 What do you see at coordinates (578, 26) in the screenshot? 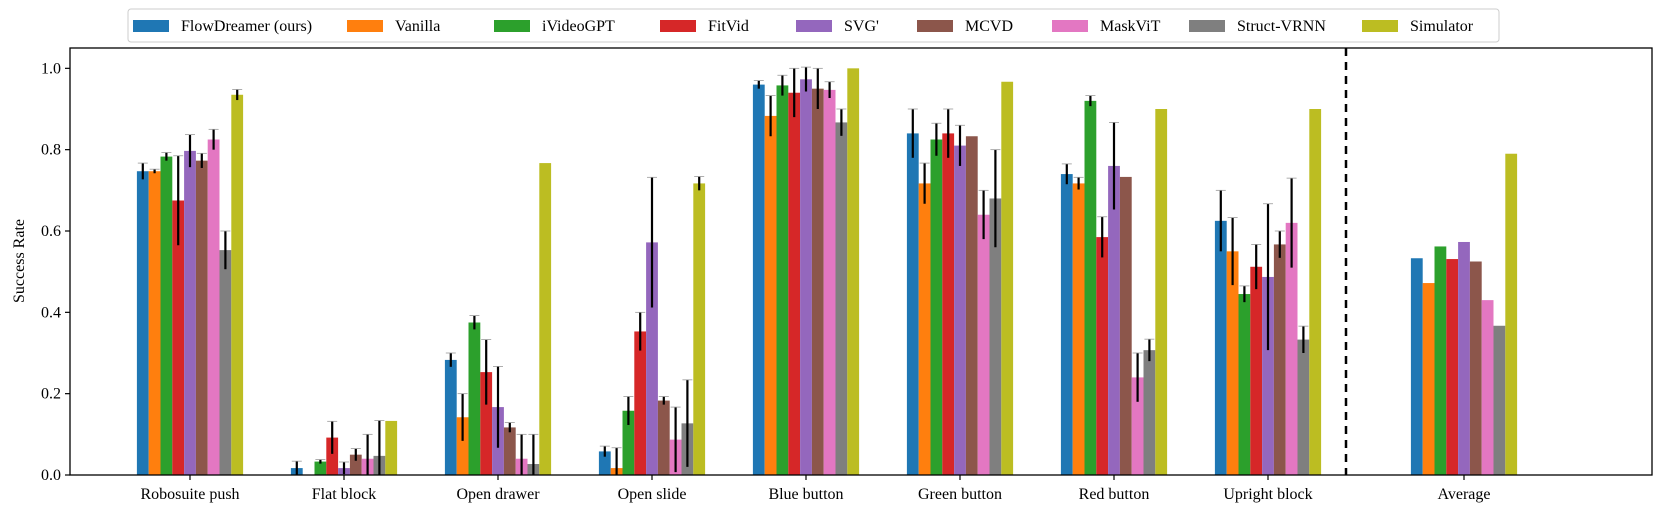
I see `legend-label: iVideoGPT` at bounding box center [578, 26].